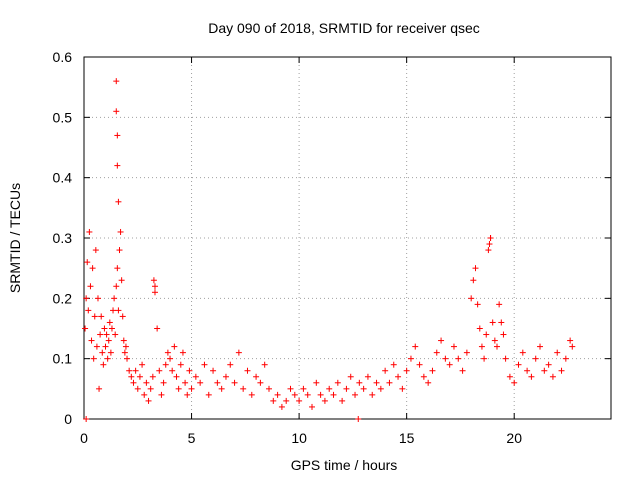  I want to click on y-tick-label: 0.2, so click(63, 298).